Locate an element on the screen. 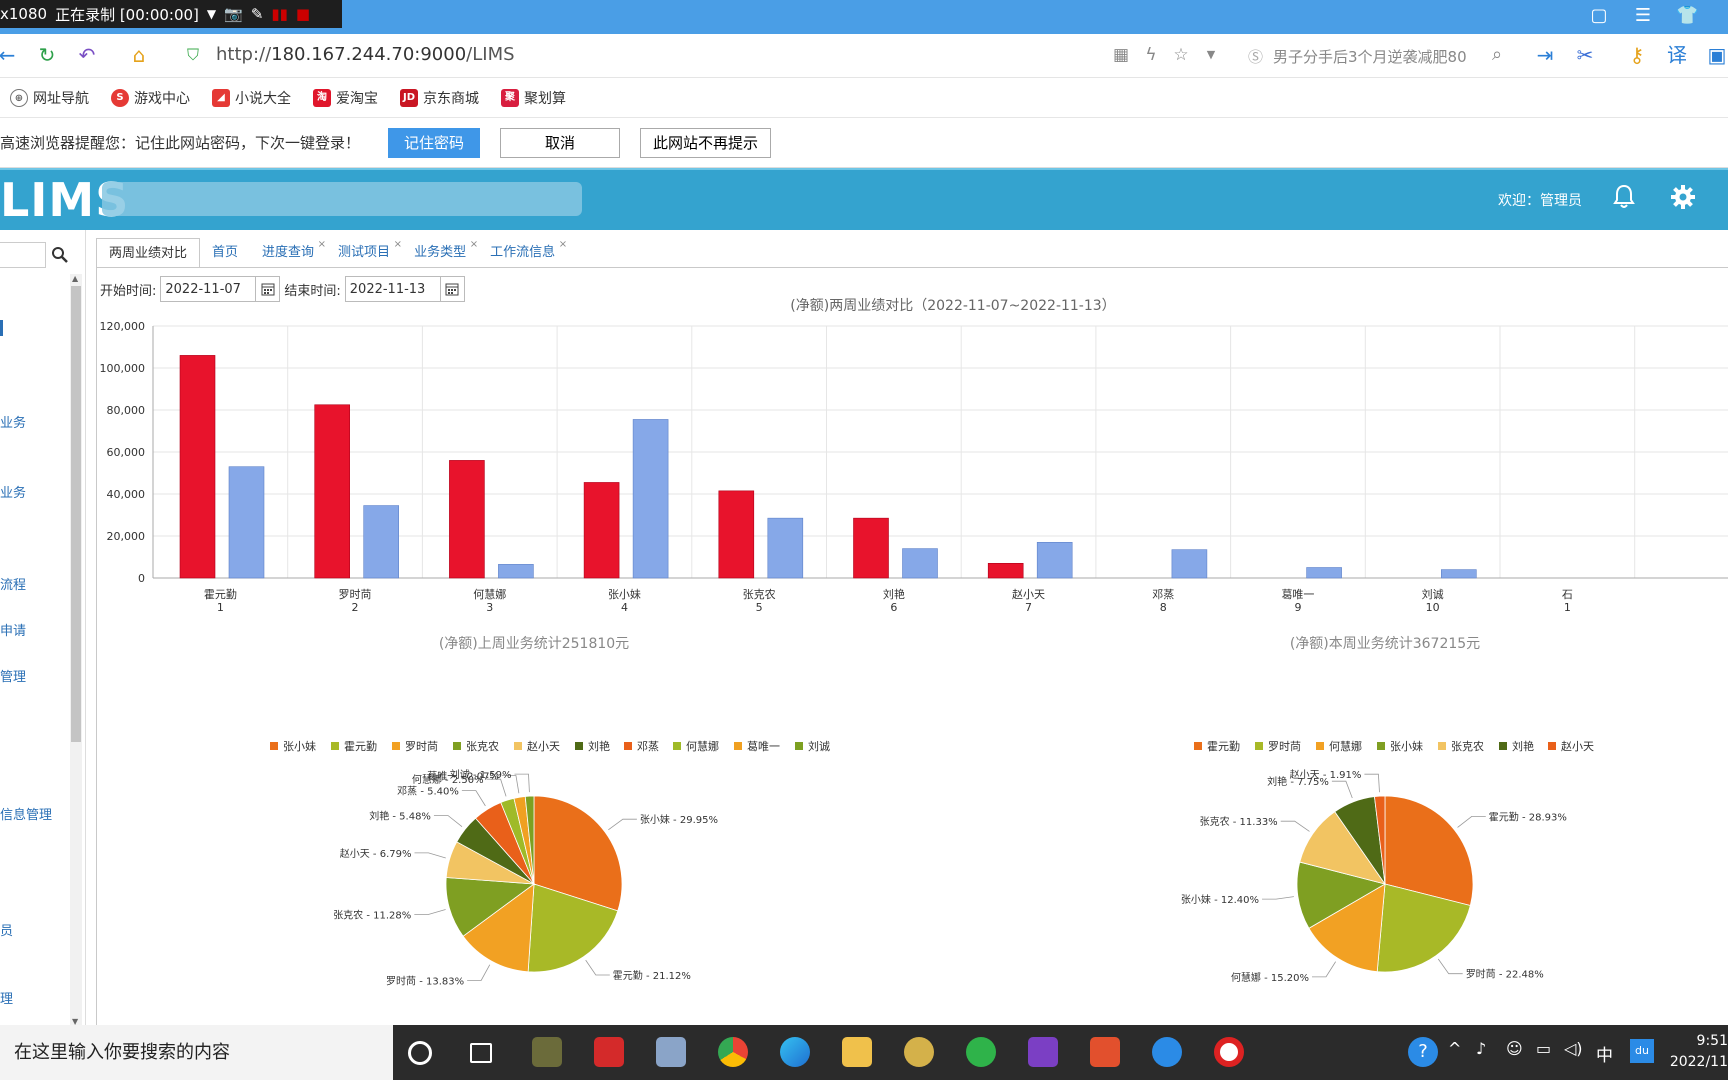 This screenshot has width=1728, height=1080. system-clock: 9:51 2022/11 is located at coordinates (1695, 1052).